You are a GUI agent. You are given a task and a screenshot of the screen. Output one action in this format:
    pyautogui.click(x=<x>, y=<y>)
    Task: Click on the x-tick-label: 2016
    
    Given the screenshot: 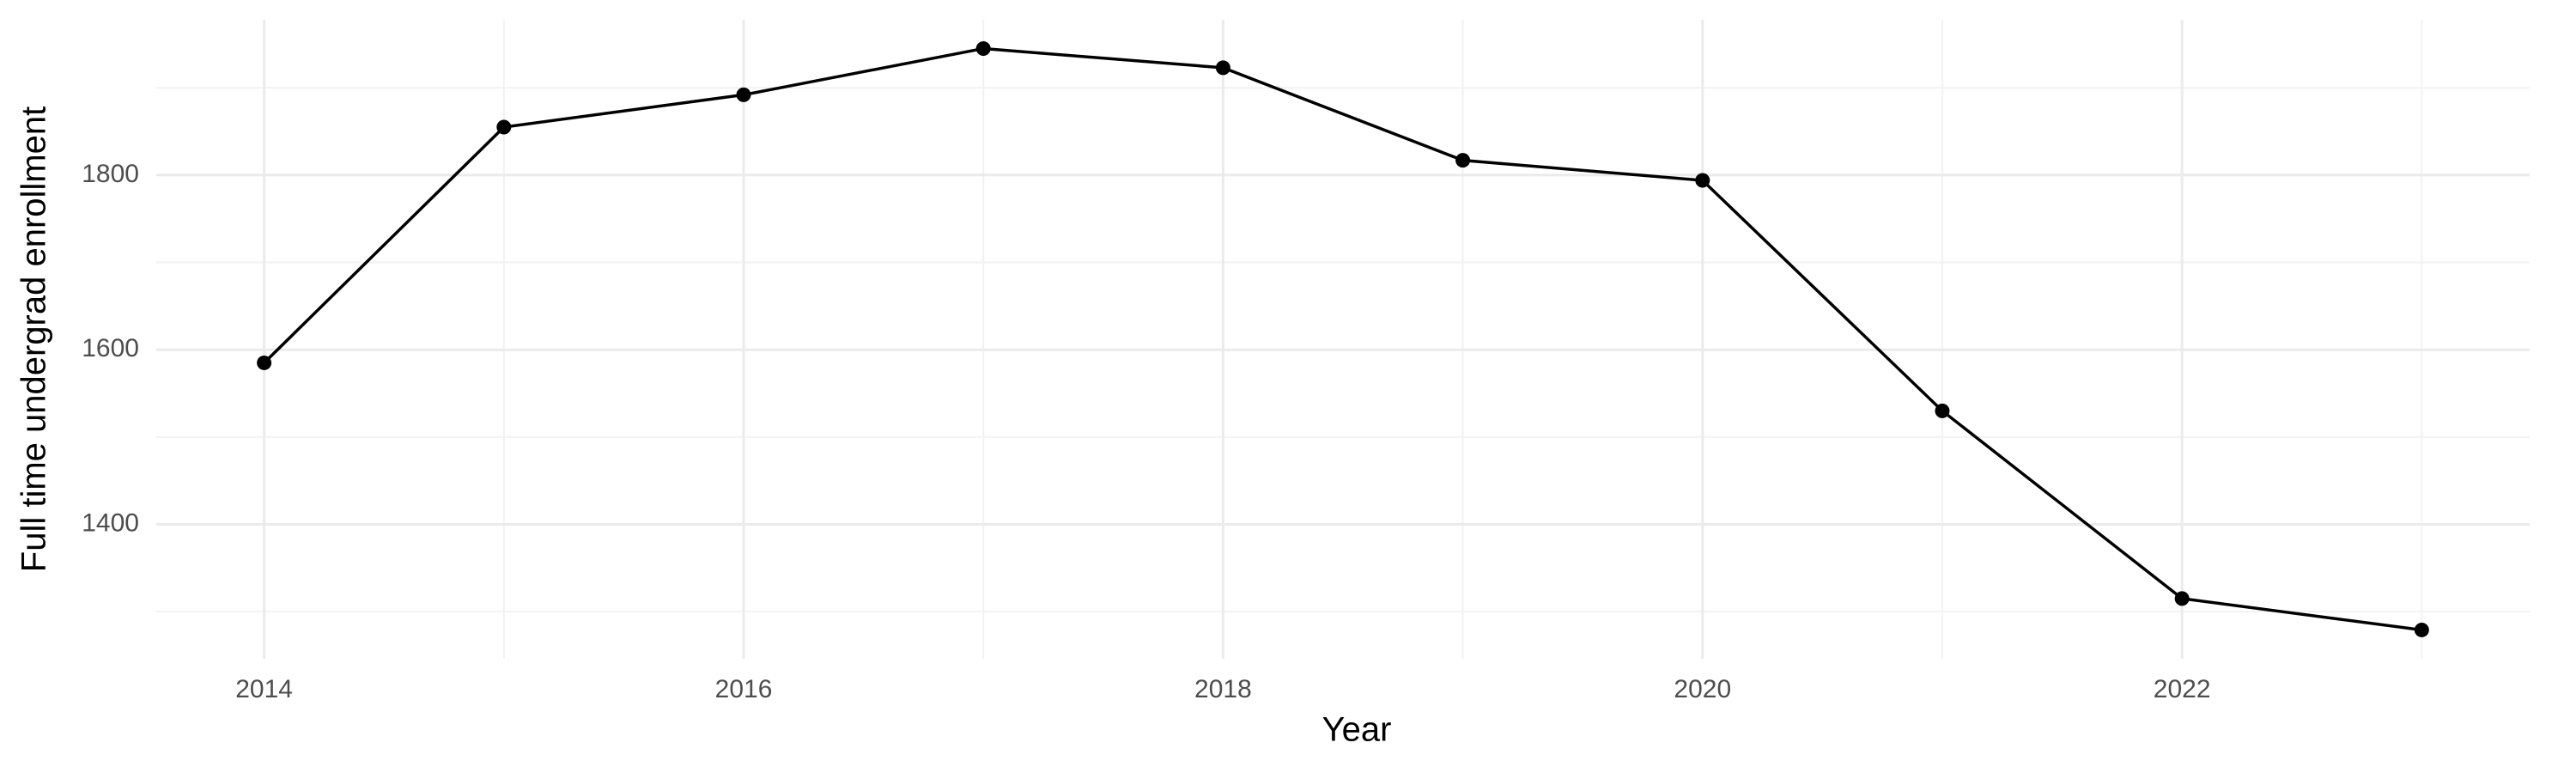 What is the action you would take?
    pyautogui.click(x=744, y=689)
    